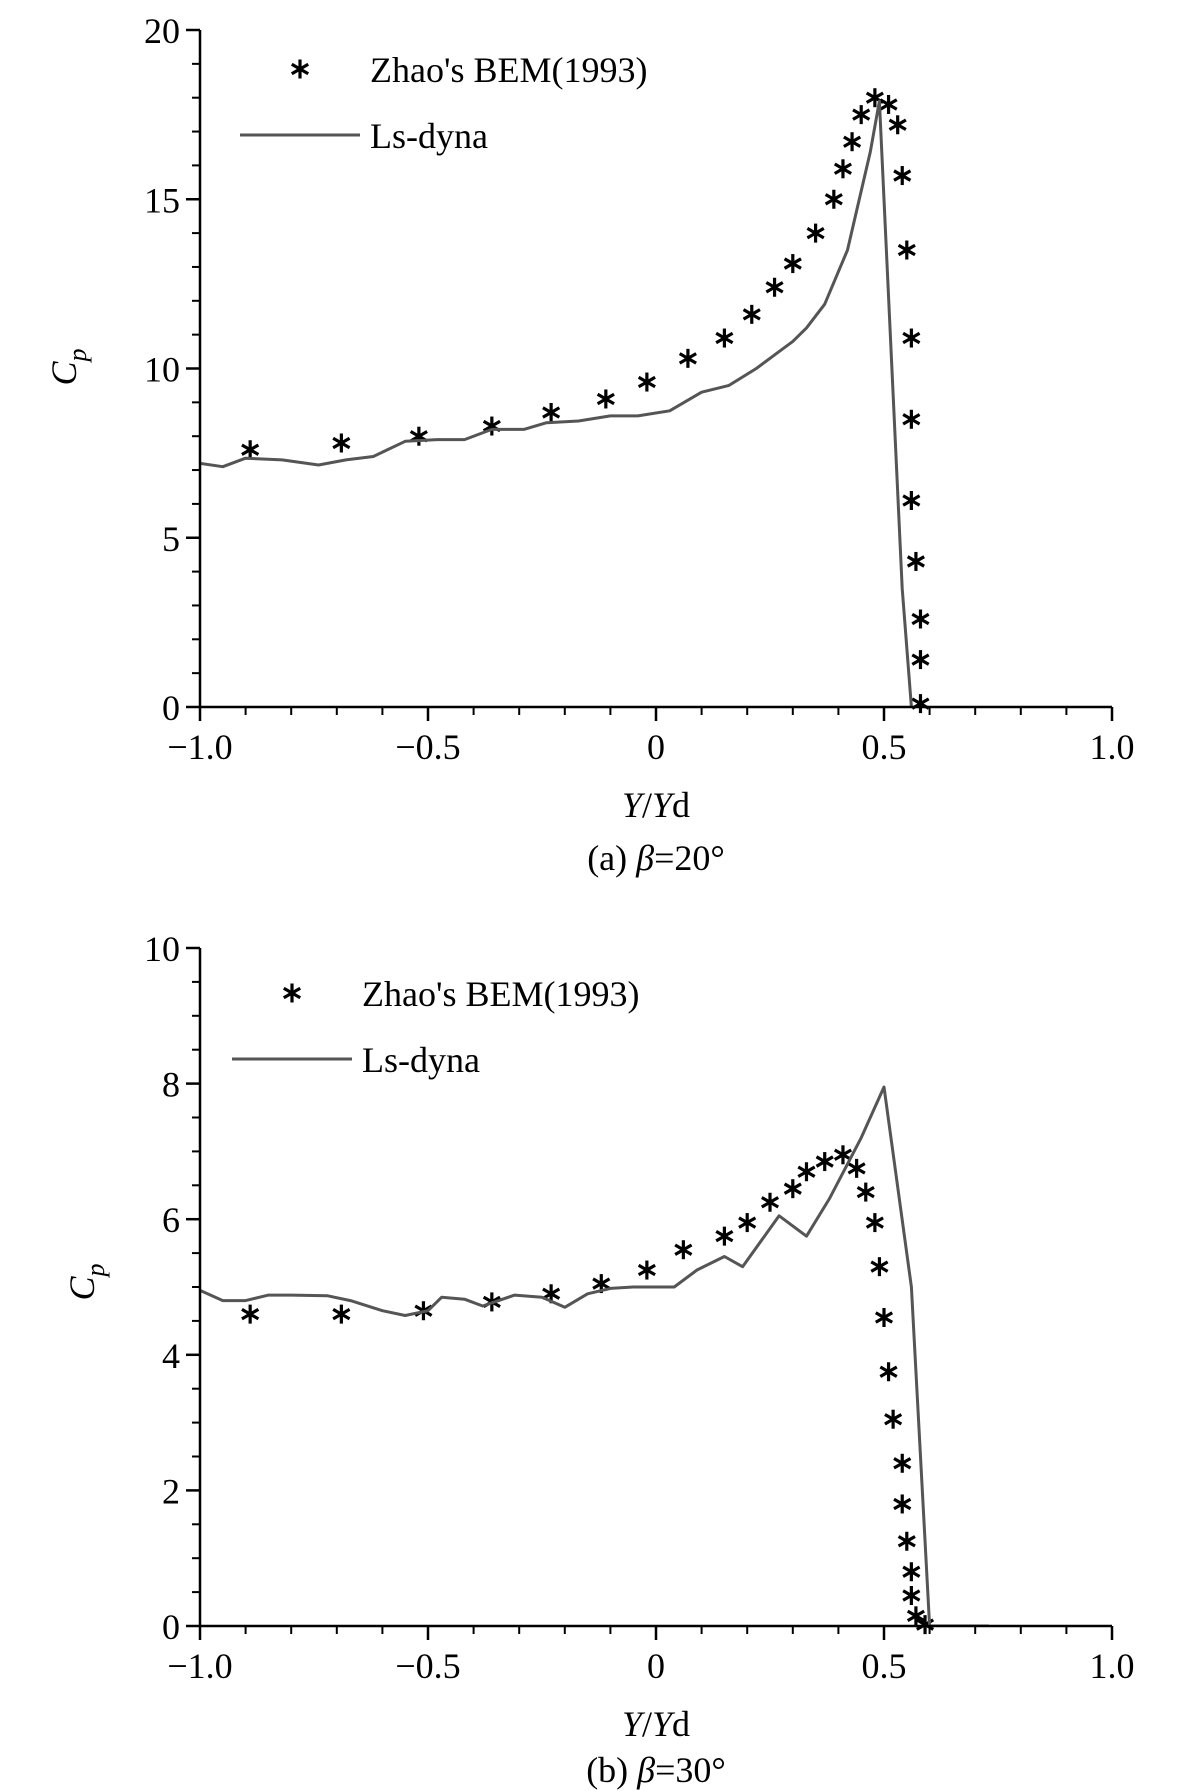 The width and height of the screenshot is (1181, 1791). What do you see at coordinates (500, 994) in the screenshot?
I see `legend-bem-label-b: Zhao's BEM(1993)` at bounding box center [500, 994].